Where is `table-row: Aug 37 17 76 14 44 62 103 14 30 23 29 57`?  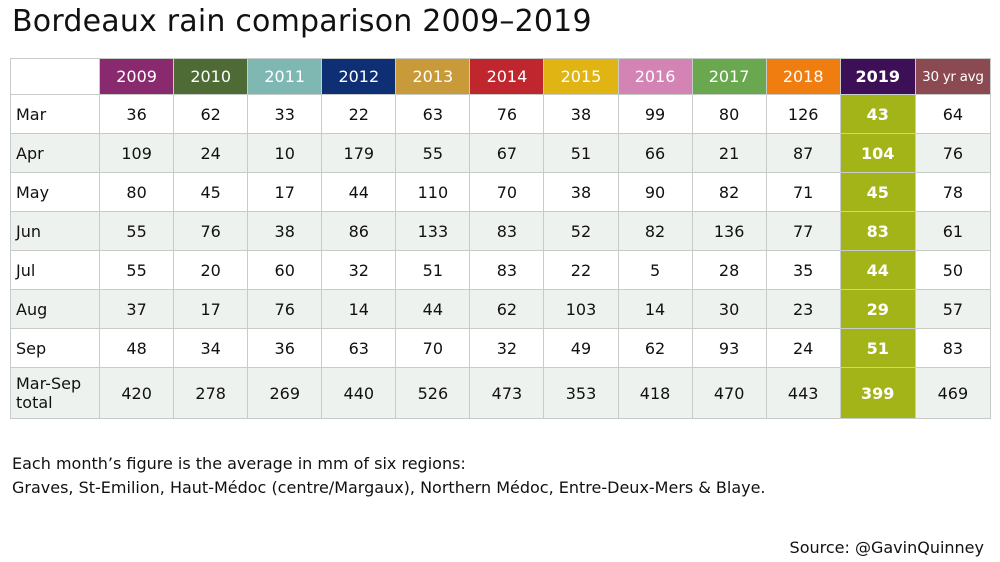
table-row: Aug 37 17 76 14 44 62 103 14 30 23 29 57 is located at coordinates (500, 309).